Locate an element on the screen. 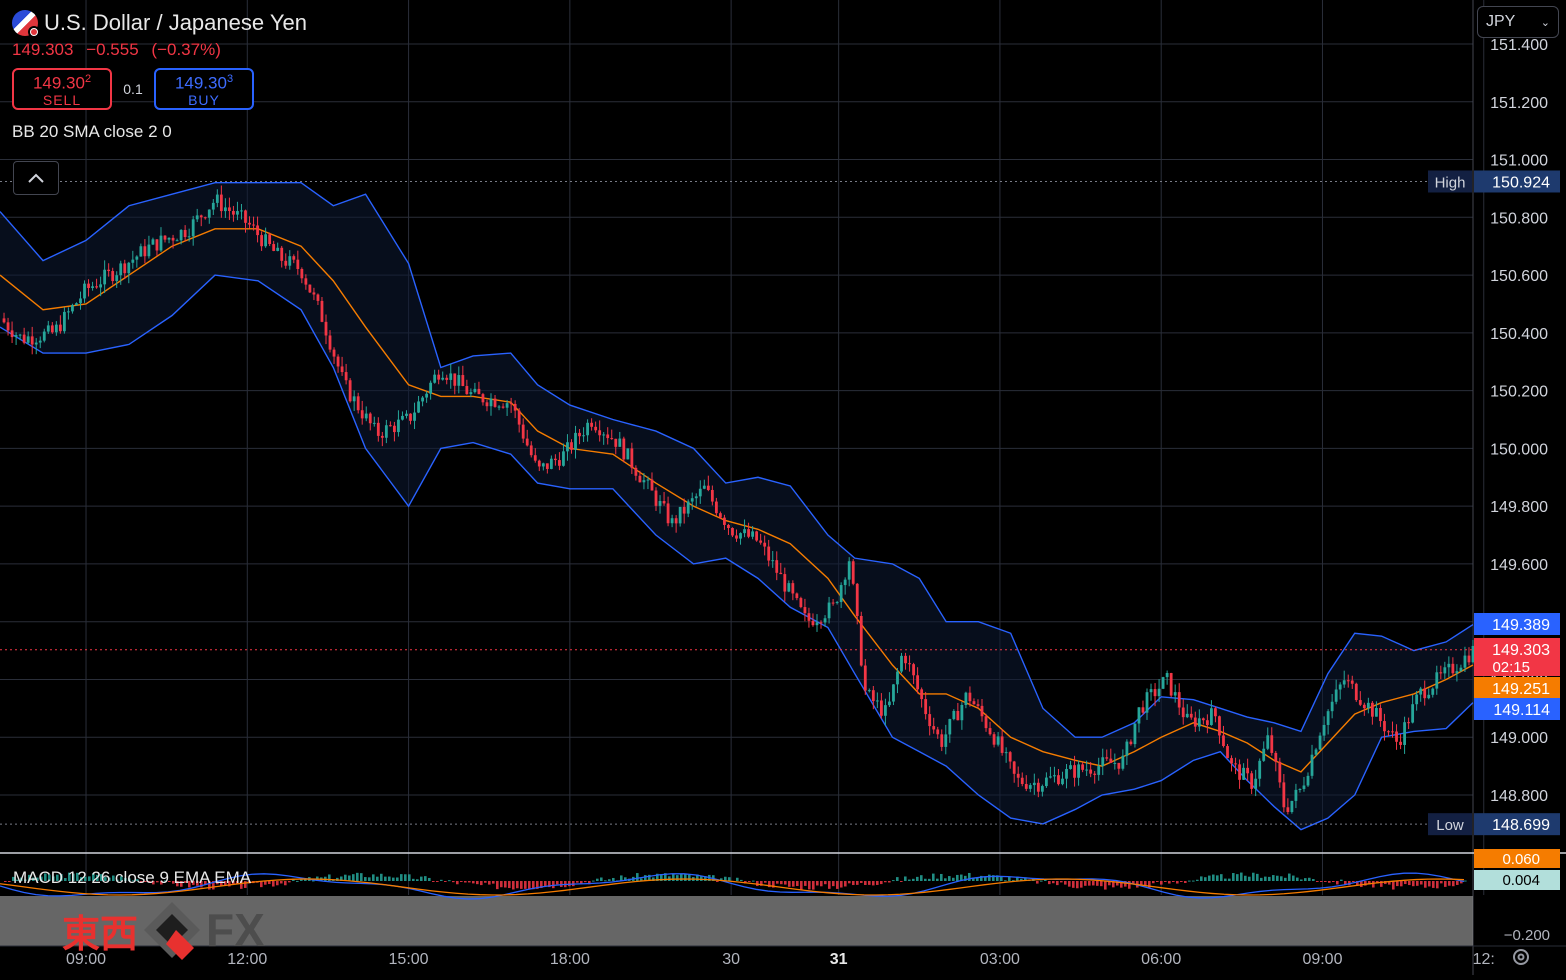 The width and height of the screenshot is (1566, 980). chevron-up-icon is located at coordinates (36, 178).